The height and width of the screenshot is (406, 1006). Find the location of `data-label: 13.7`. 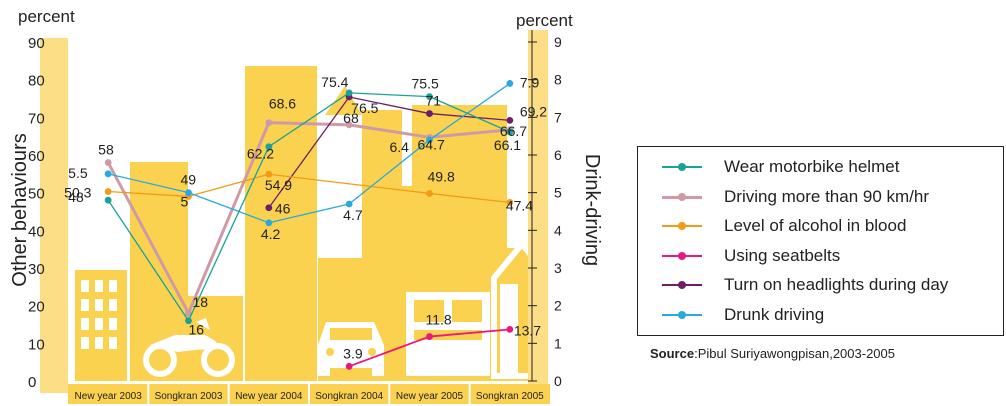

data-label: 13.7 is located at coordinates (527, 330).